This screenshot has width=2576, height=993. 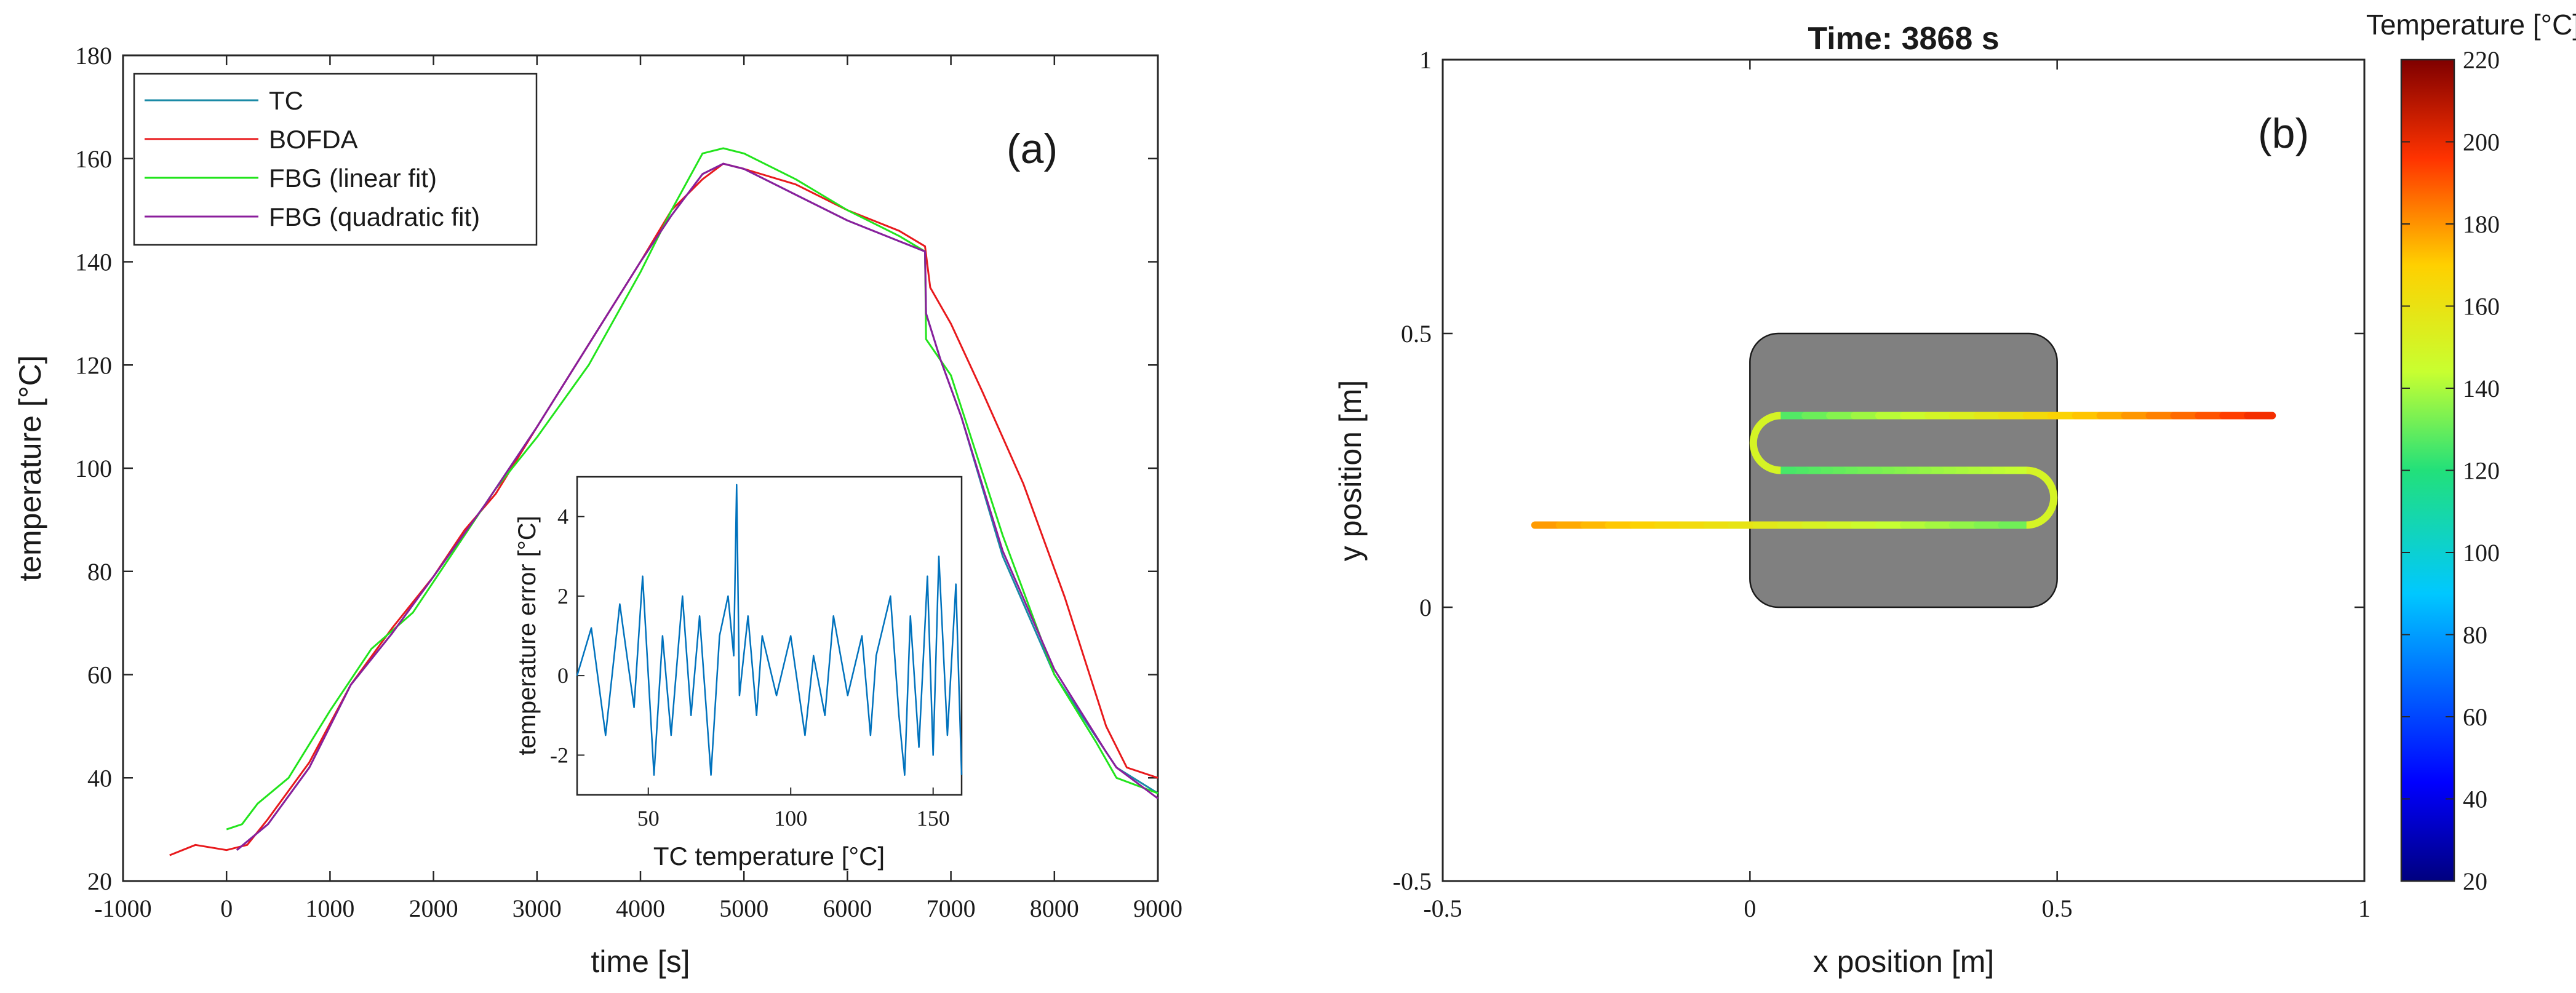 I want to click on legend-entry-fbg-linear: FBG (linear fit), so click(x=353, y=178).